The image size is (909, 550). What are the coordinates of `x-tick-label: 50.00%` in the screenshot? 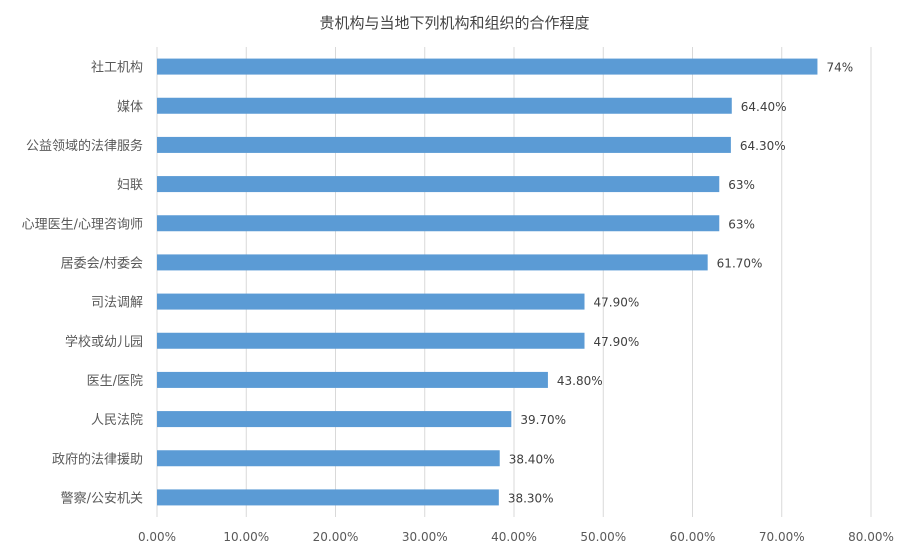 It's located at (603, 537).